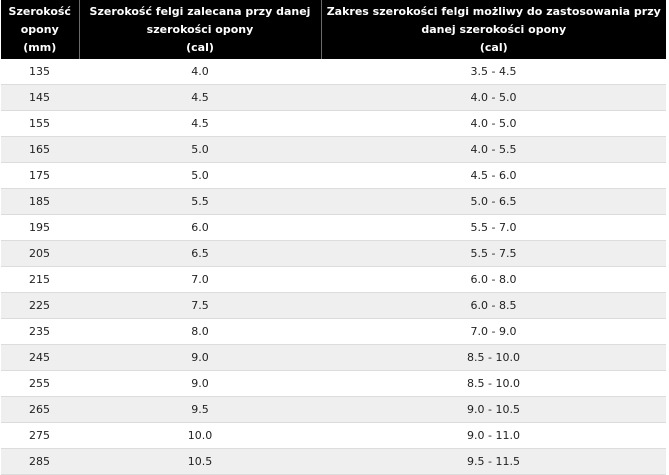 This screenshot has width=669, height=475. I want to click on table-row: 215 7.0 6.0 - 8.0, so click(333, 279).